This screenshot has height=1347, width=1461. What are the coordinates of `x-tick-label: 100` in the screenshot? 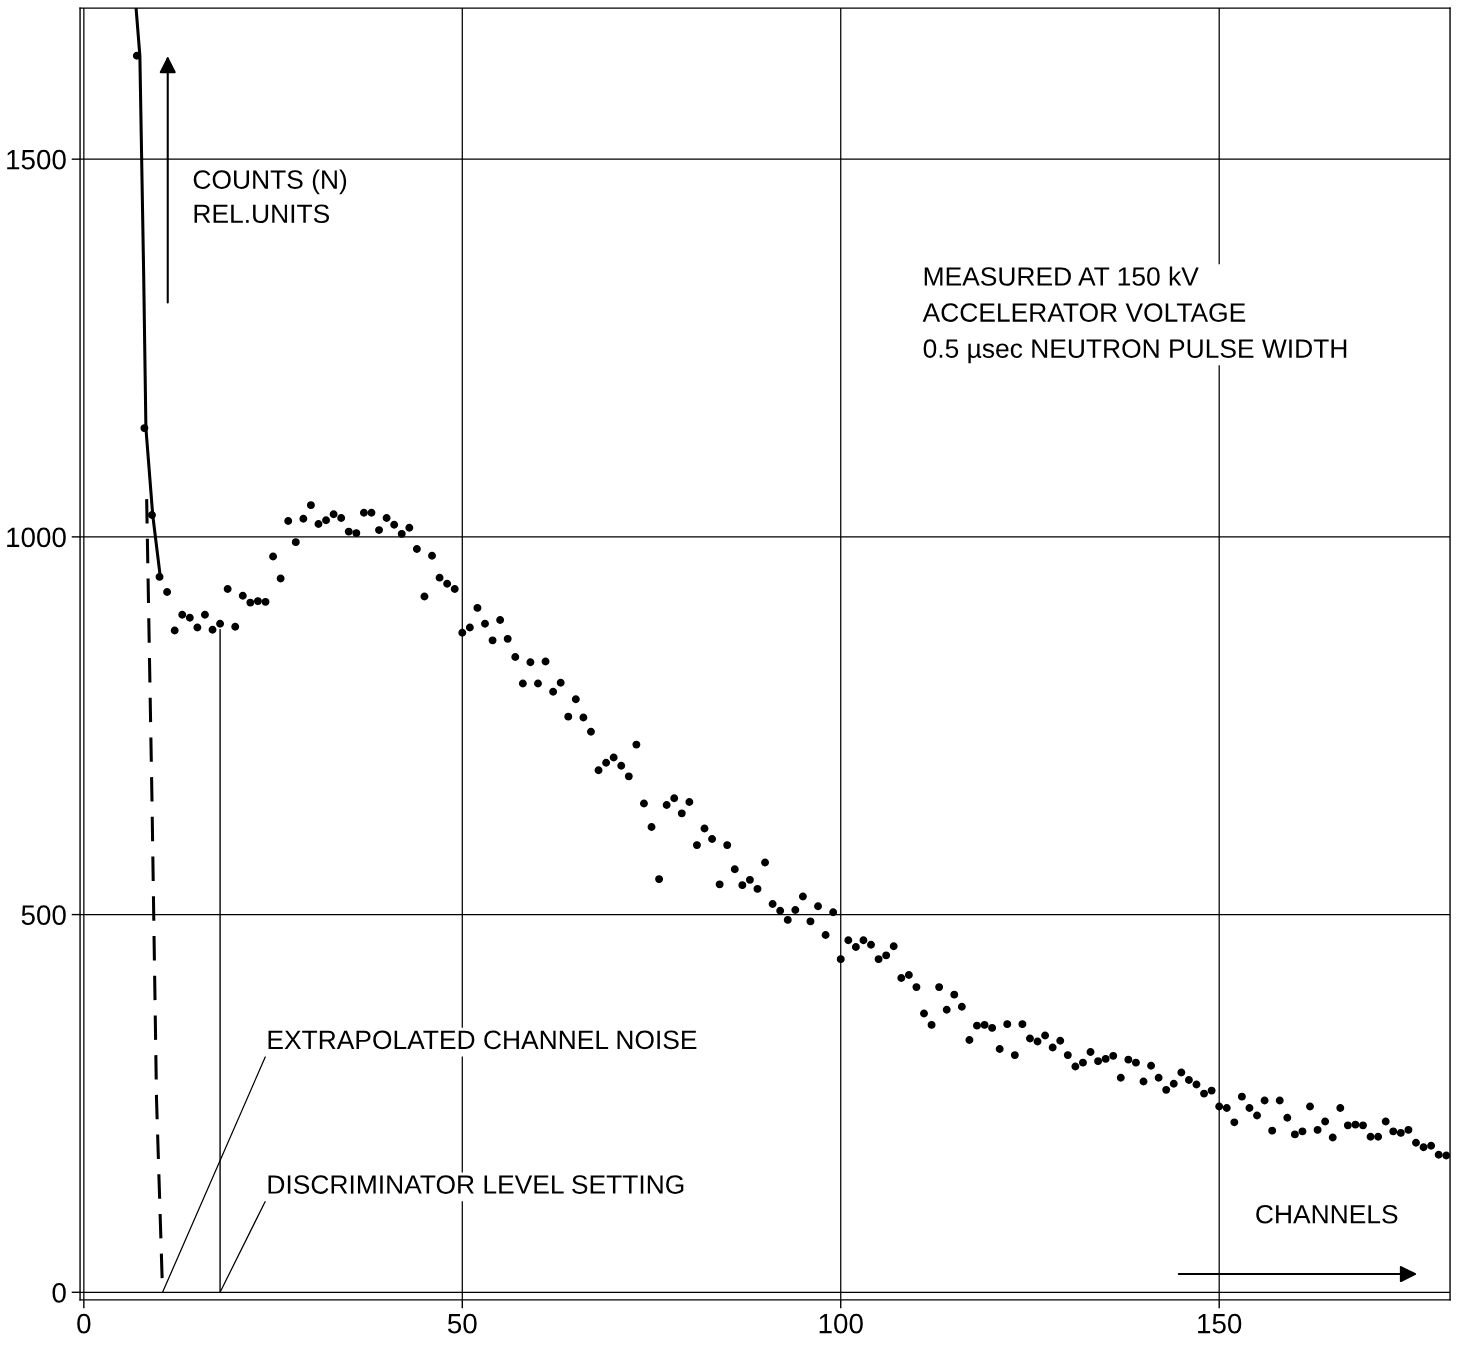 It's located at (841, 1323).